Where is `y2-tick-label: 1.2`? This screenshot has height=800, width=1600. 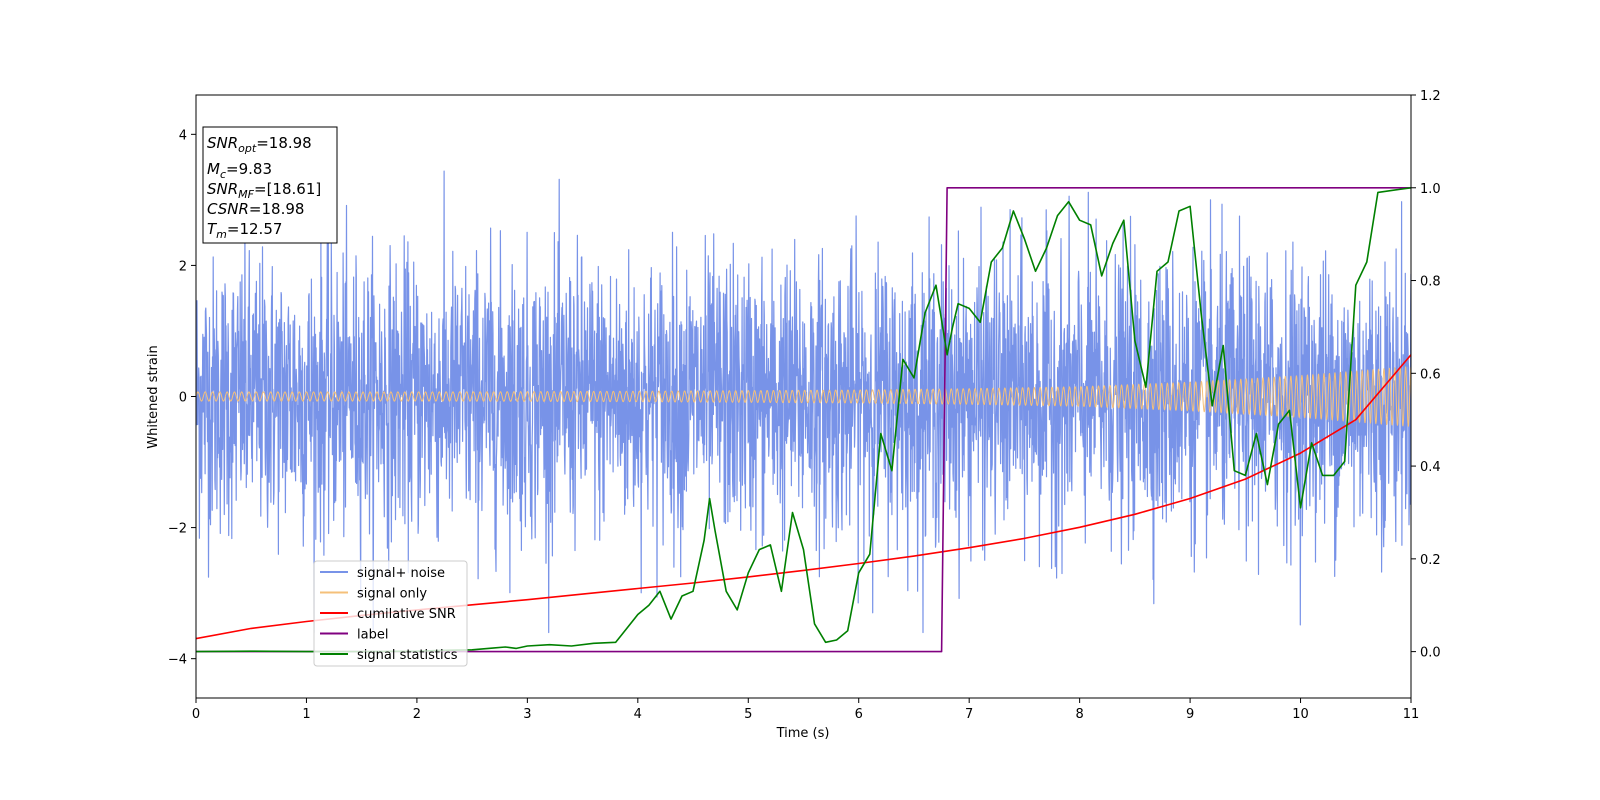 y2-tick-label: 1.2 is located at coordinates (1430, 96).